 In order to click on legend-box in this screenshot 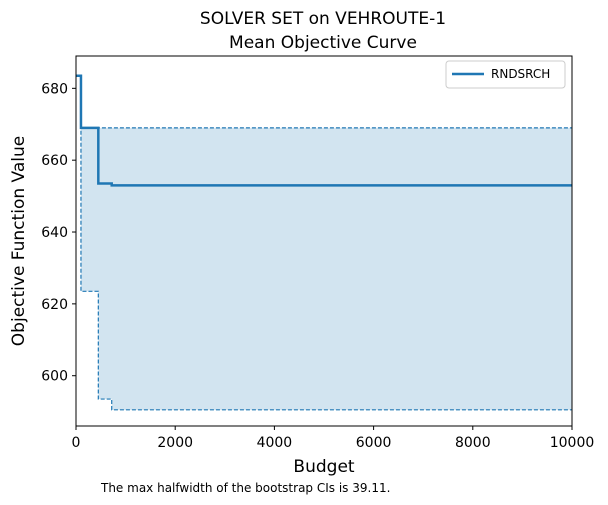, I will do `click(505, 74)`.